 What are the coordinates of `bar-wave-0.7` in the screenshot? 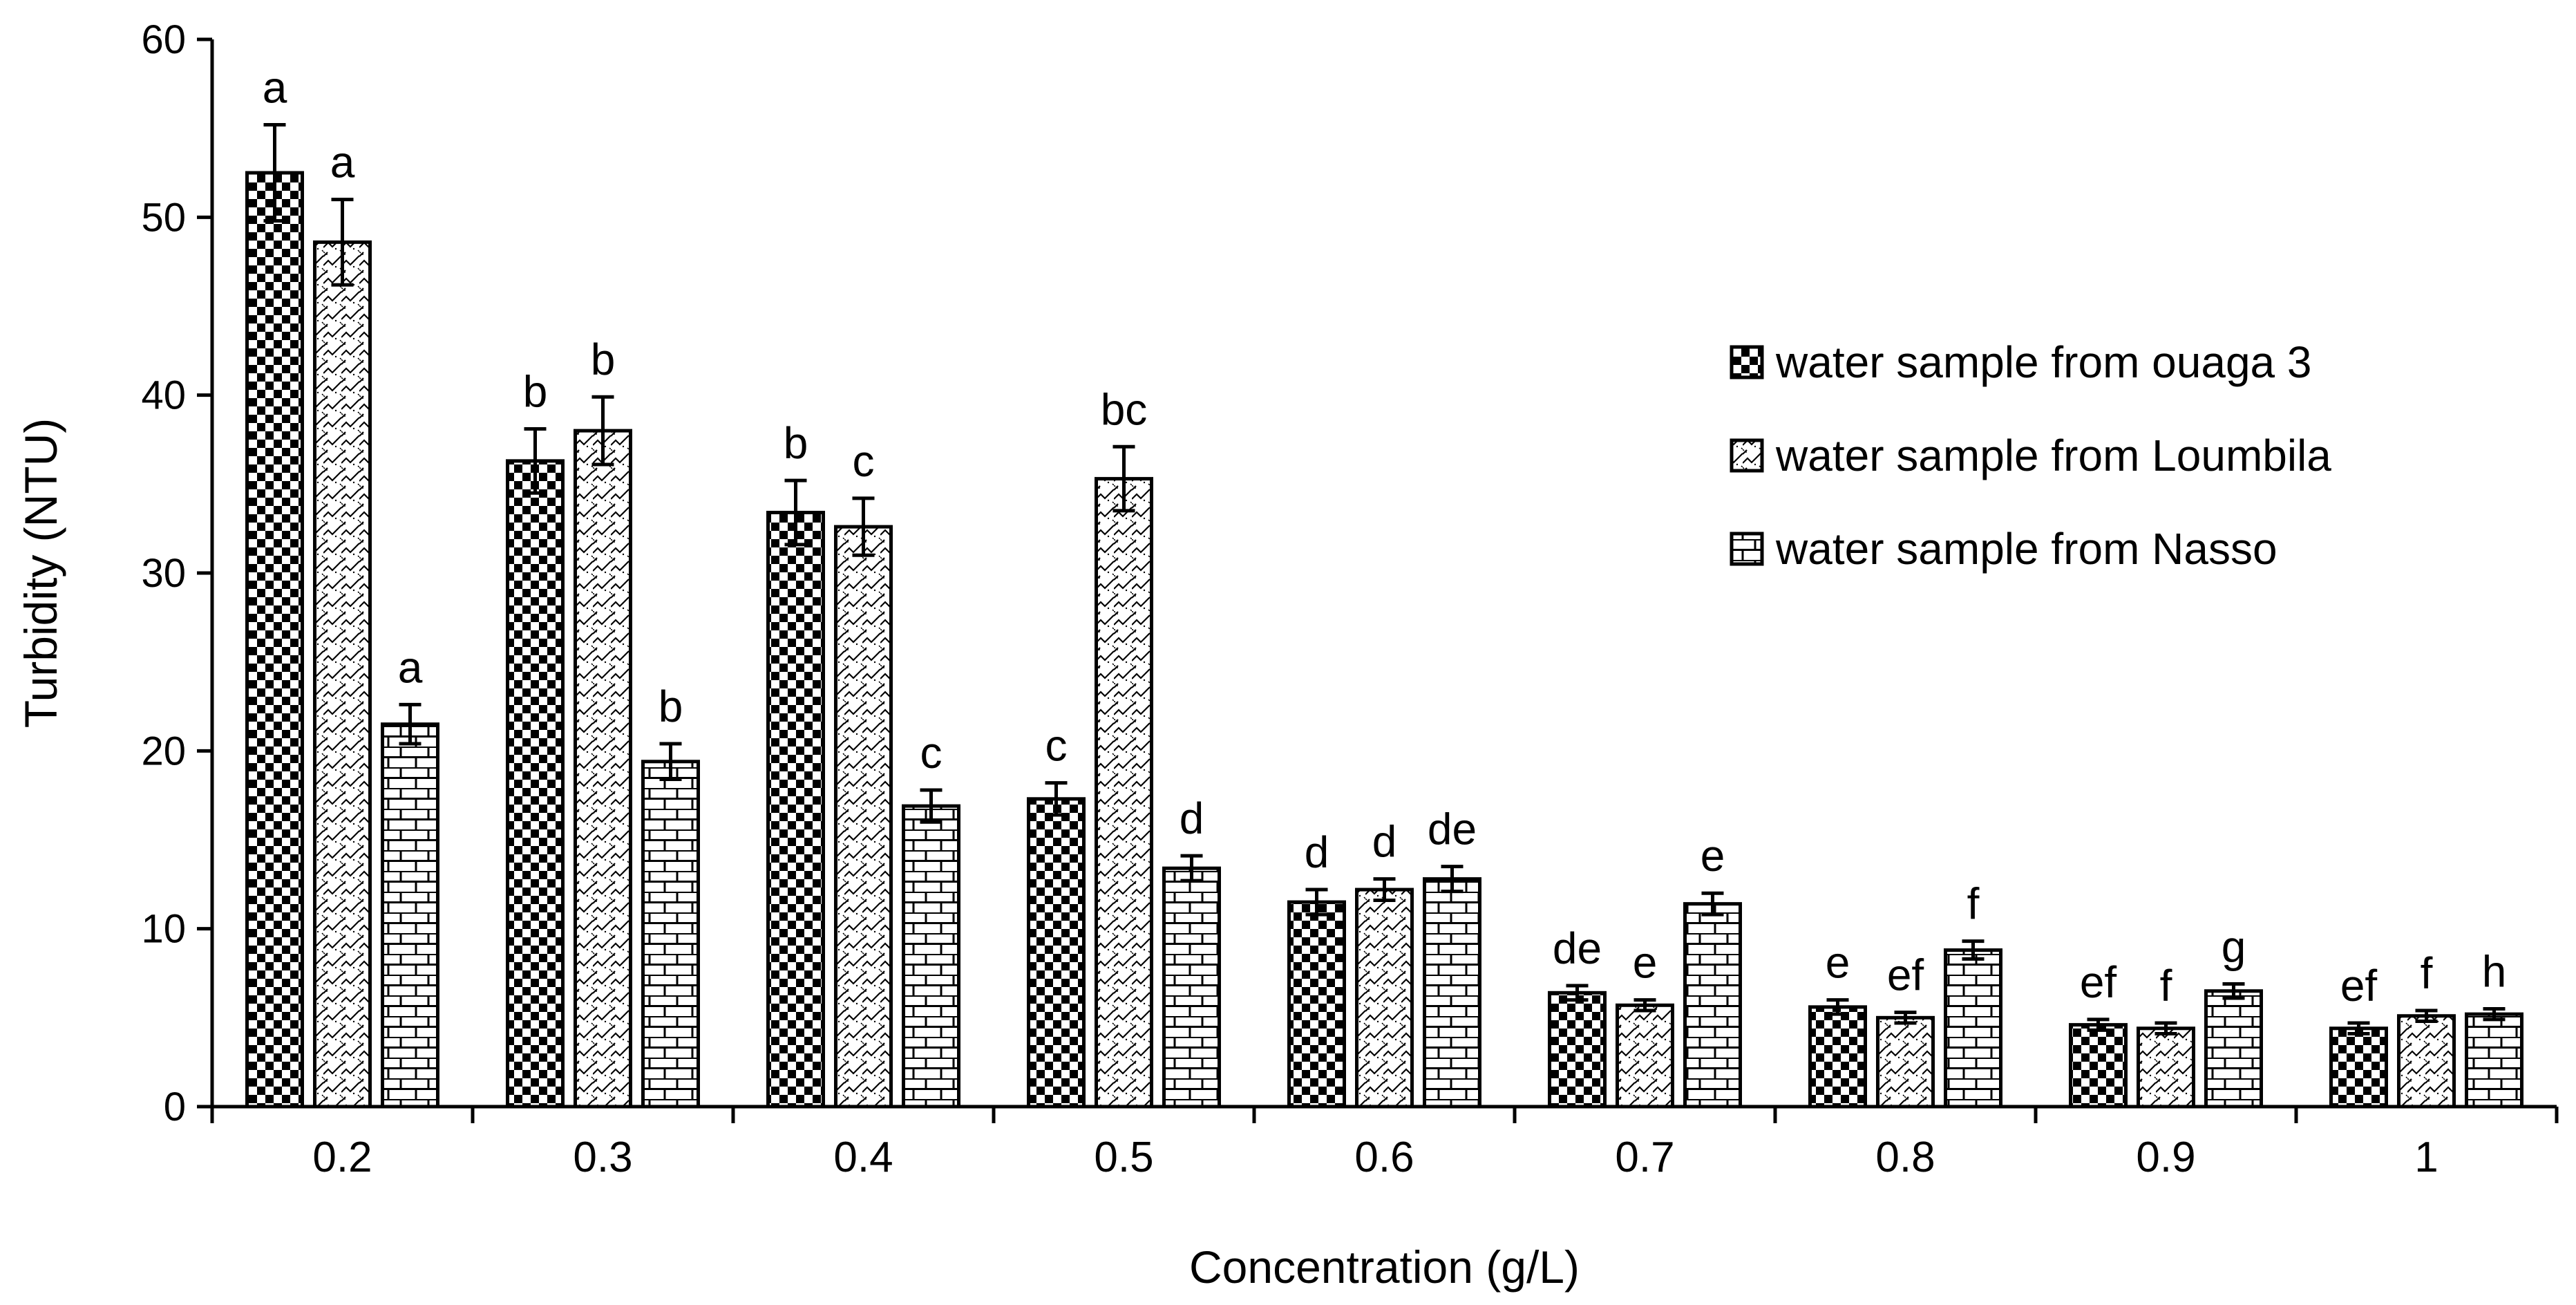 It's located at (1645, 1056).